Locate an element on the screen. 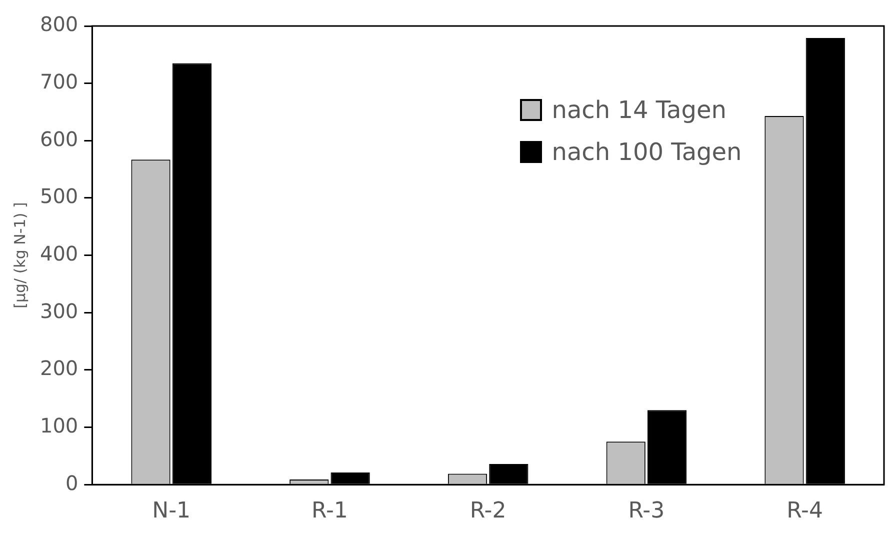 Image resolution: width=894 pixels, height=547 pixels. y-tick-label: 0 is located at coordinates (71, 482).